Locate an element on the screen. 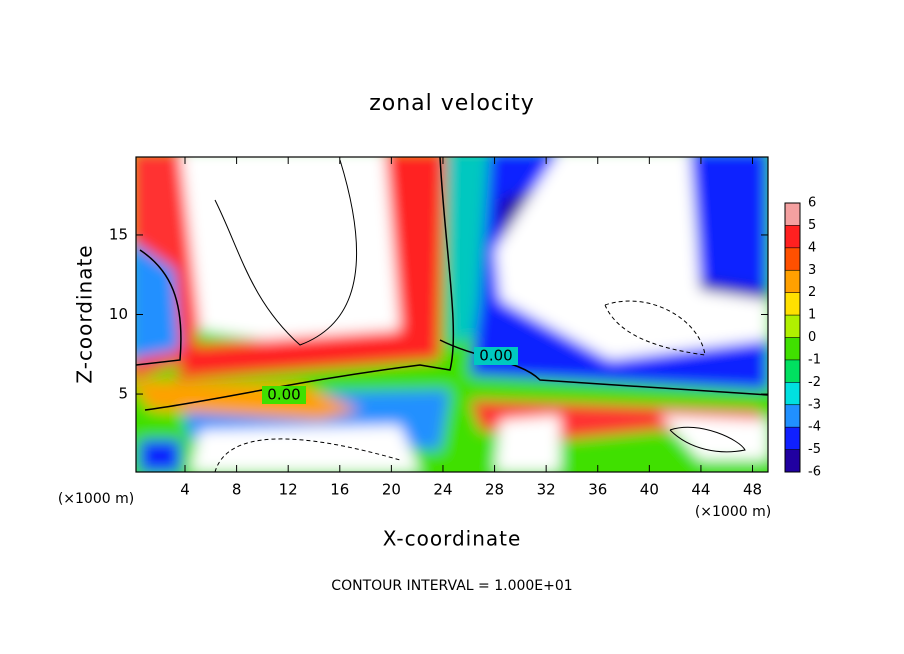 This screenshot has height=654, width=904. x-tick-label: 40 is located at coordinates (649, 490).